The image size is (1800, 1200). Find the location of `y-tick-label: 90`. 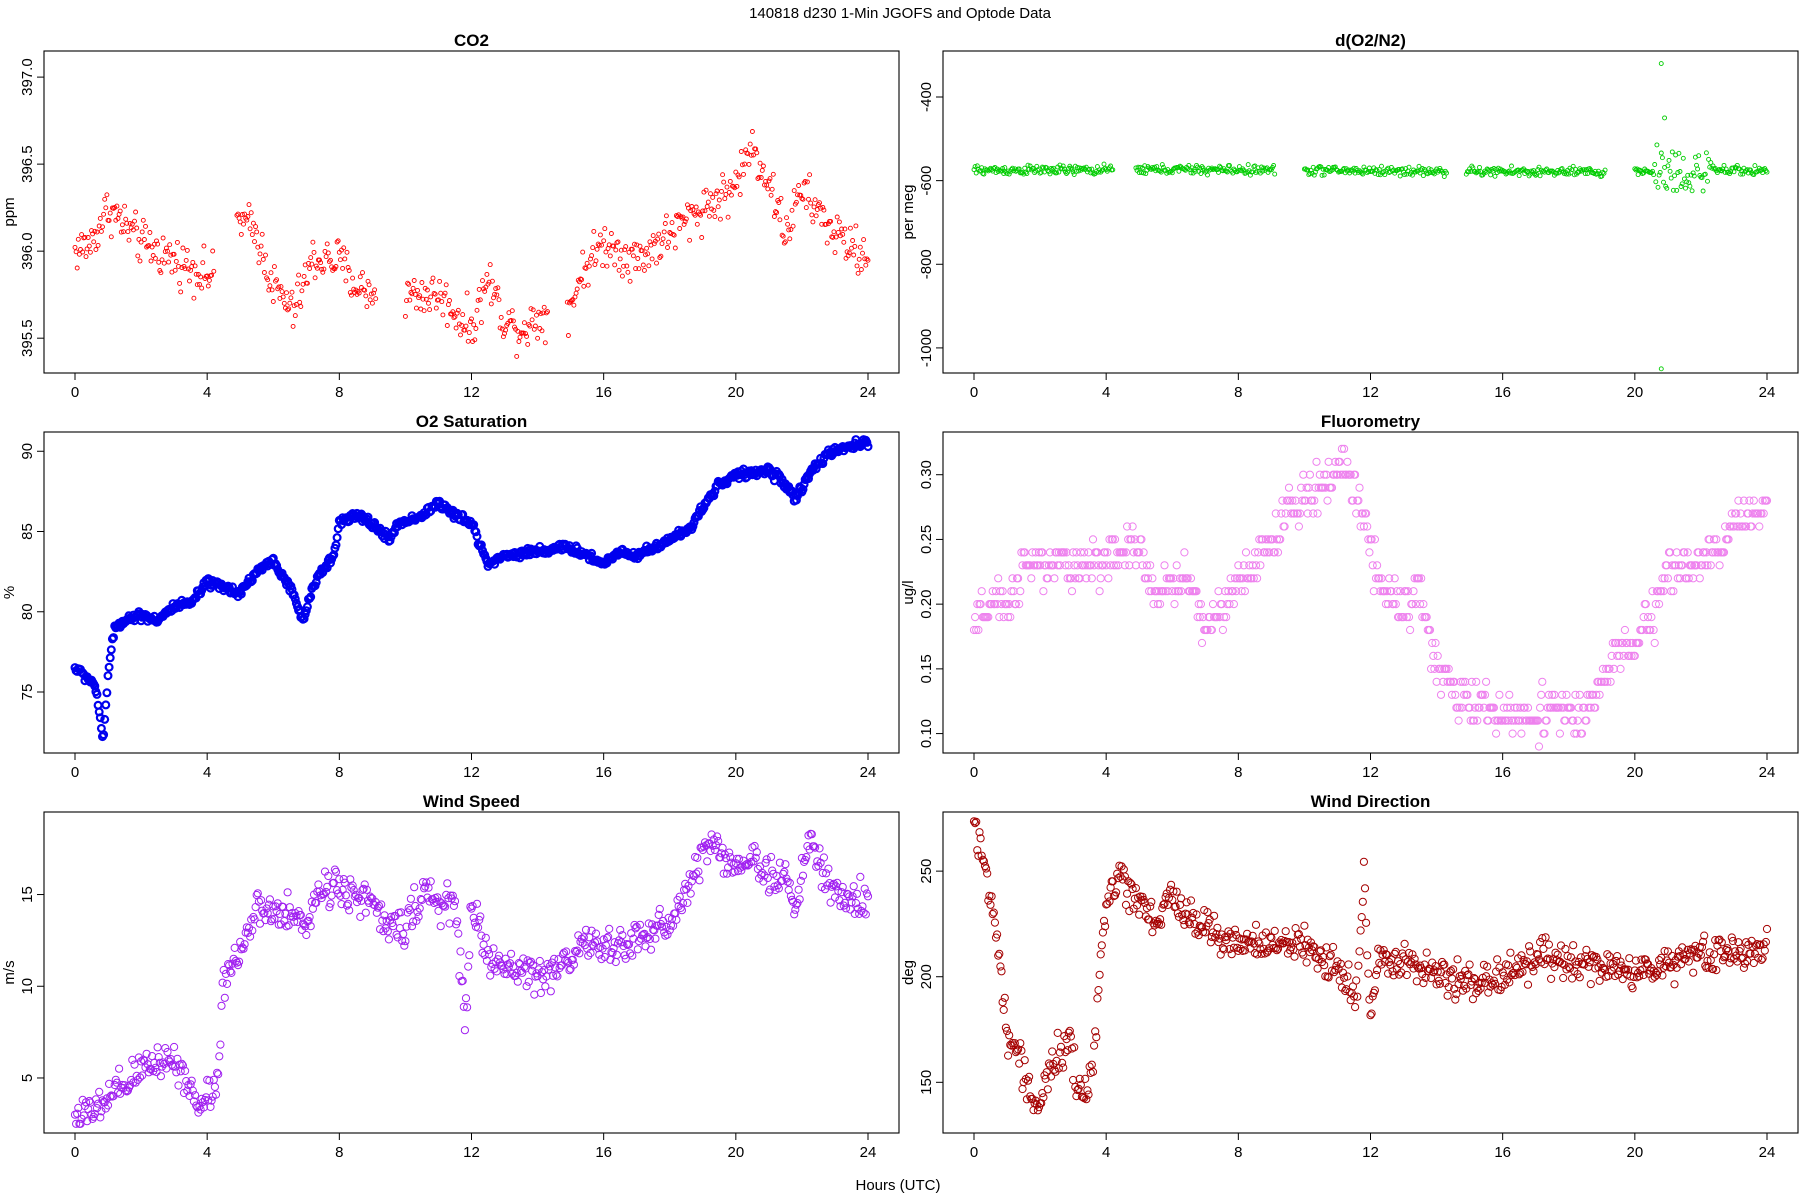

y-tick-label: 90 is located at coordinates (27, 451).